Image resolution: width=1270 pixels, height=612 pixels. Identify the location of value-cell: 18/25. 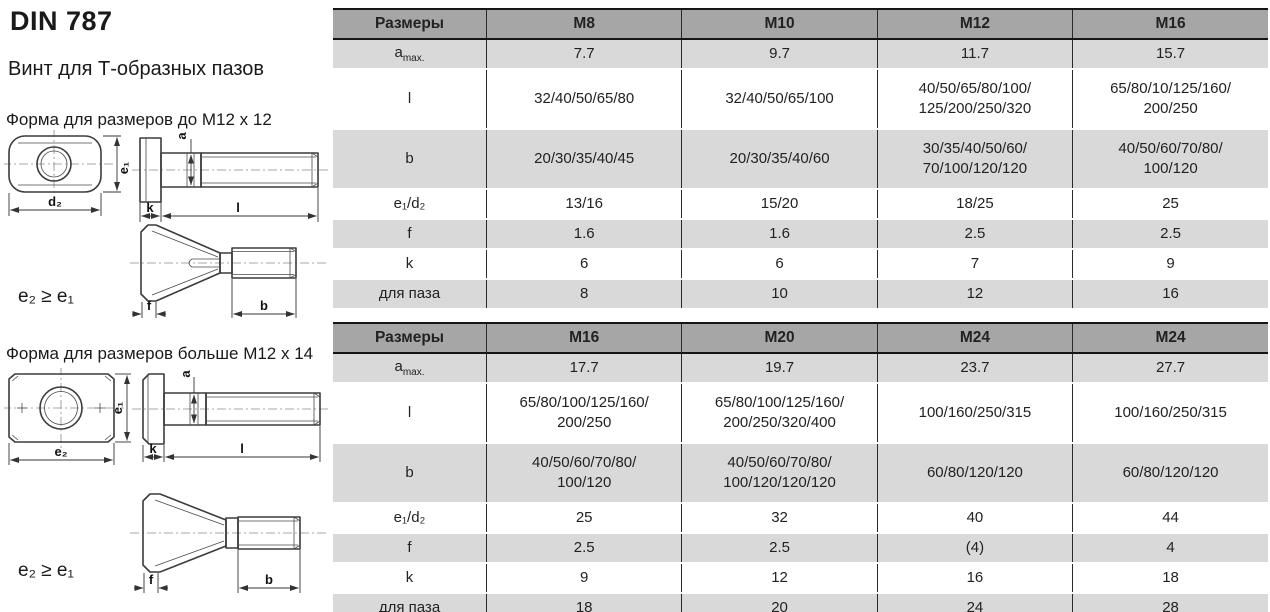
(974, 204).